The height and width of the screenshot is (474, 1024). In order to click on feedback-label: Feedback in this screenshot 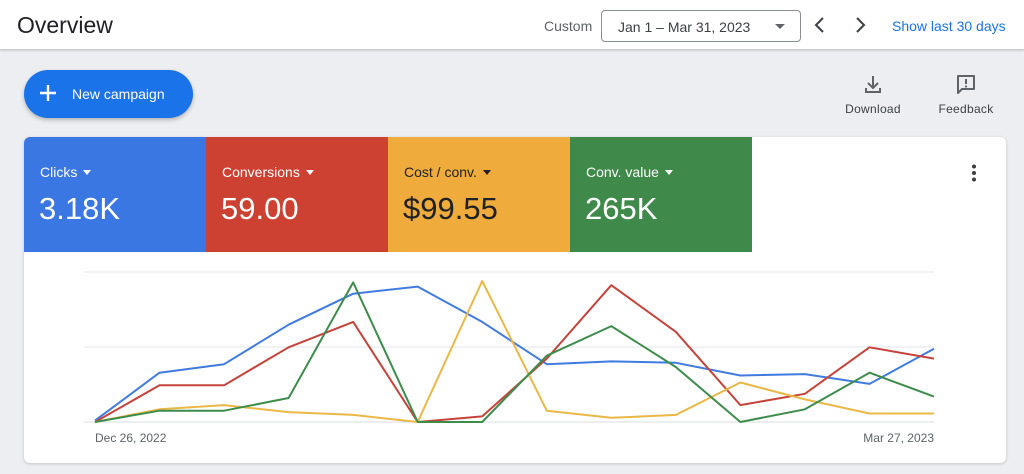, I will do `click(966, 109)`.